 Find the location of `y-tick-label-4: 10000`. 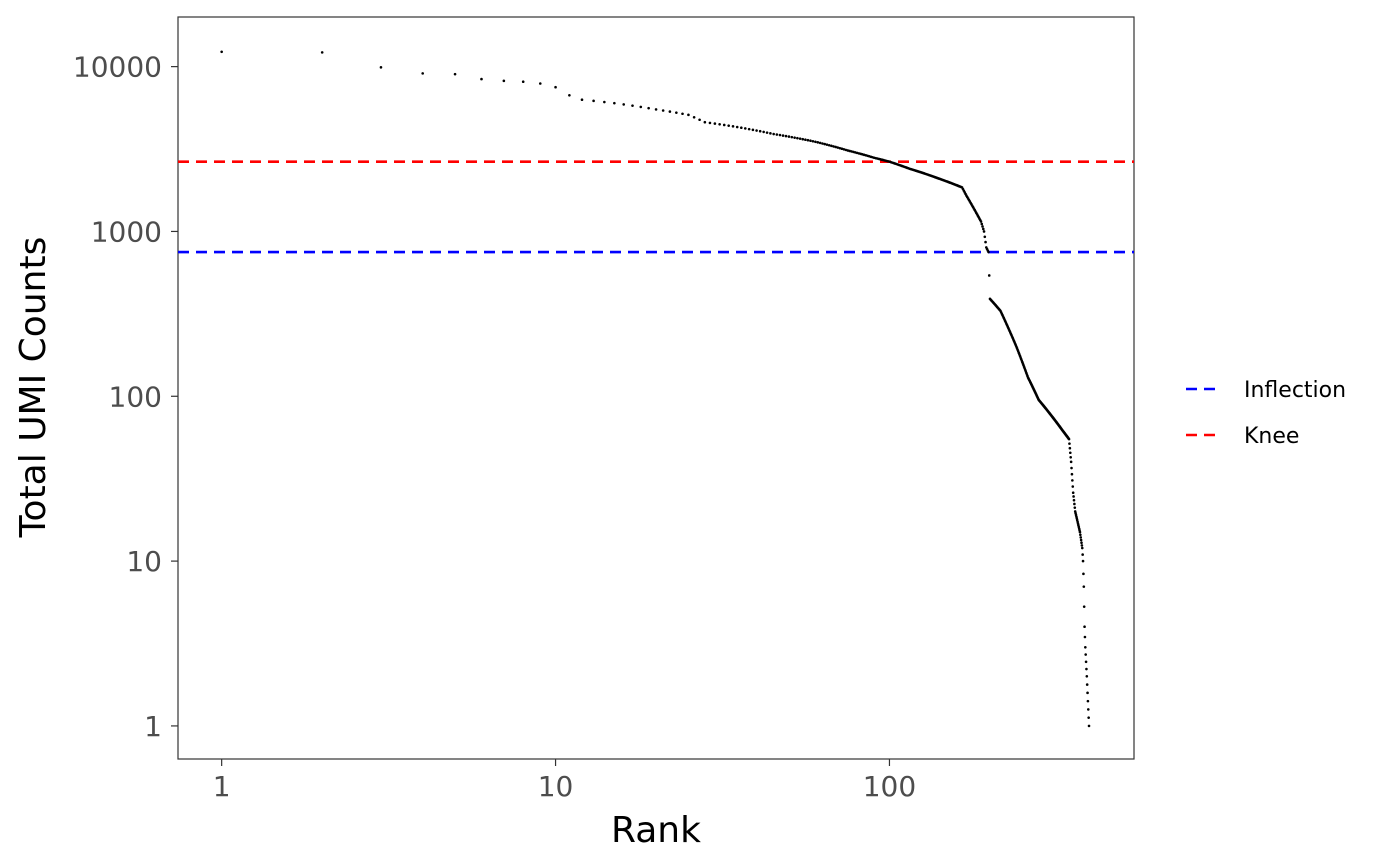

y-tick-label-4: 10000 is located at coordinates (117, 67).